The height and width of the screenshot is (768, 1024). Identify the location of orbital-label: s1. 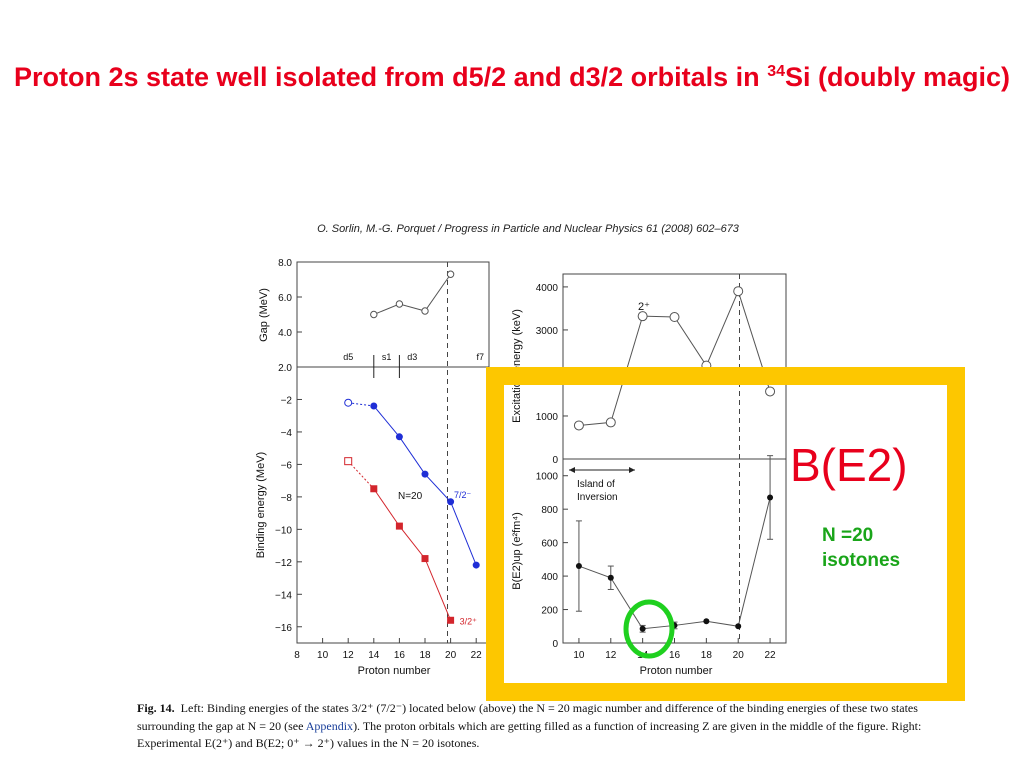
(387, 357).